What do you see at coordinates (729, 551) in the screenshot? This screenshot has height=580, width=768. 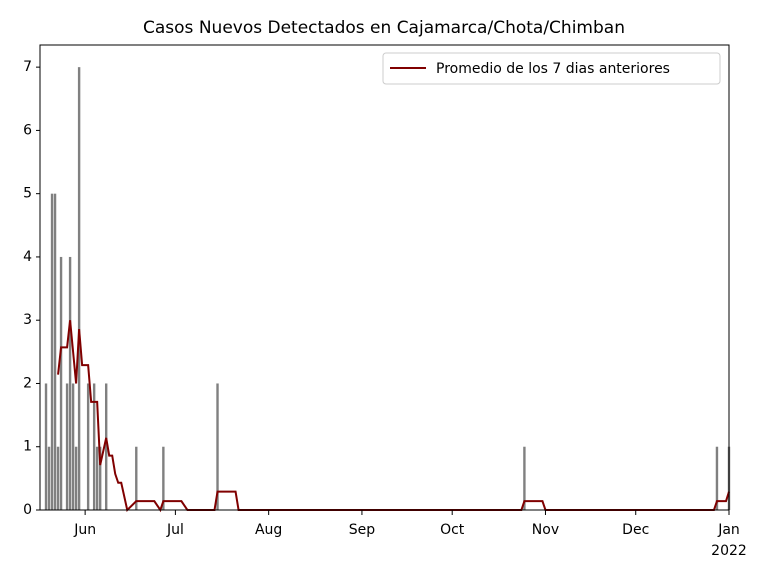 I see `x-year-label: 2022` at bounding box center [729, 551].